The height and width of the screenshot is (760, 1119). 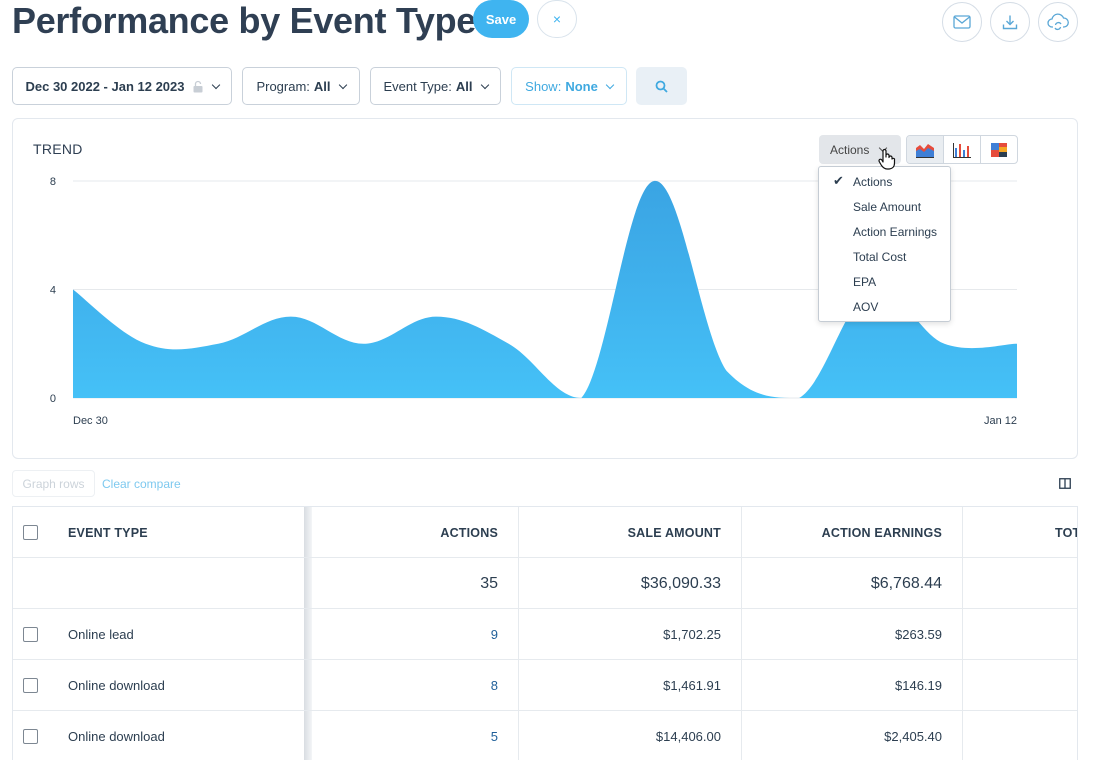 I want to click on program-filter: Program: All, so click(x=301, y=86).